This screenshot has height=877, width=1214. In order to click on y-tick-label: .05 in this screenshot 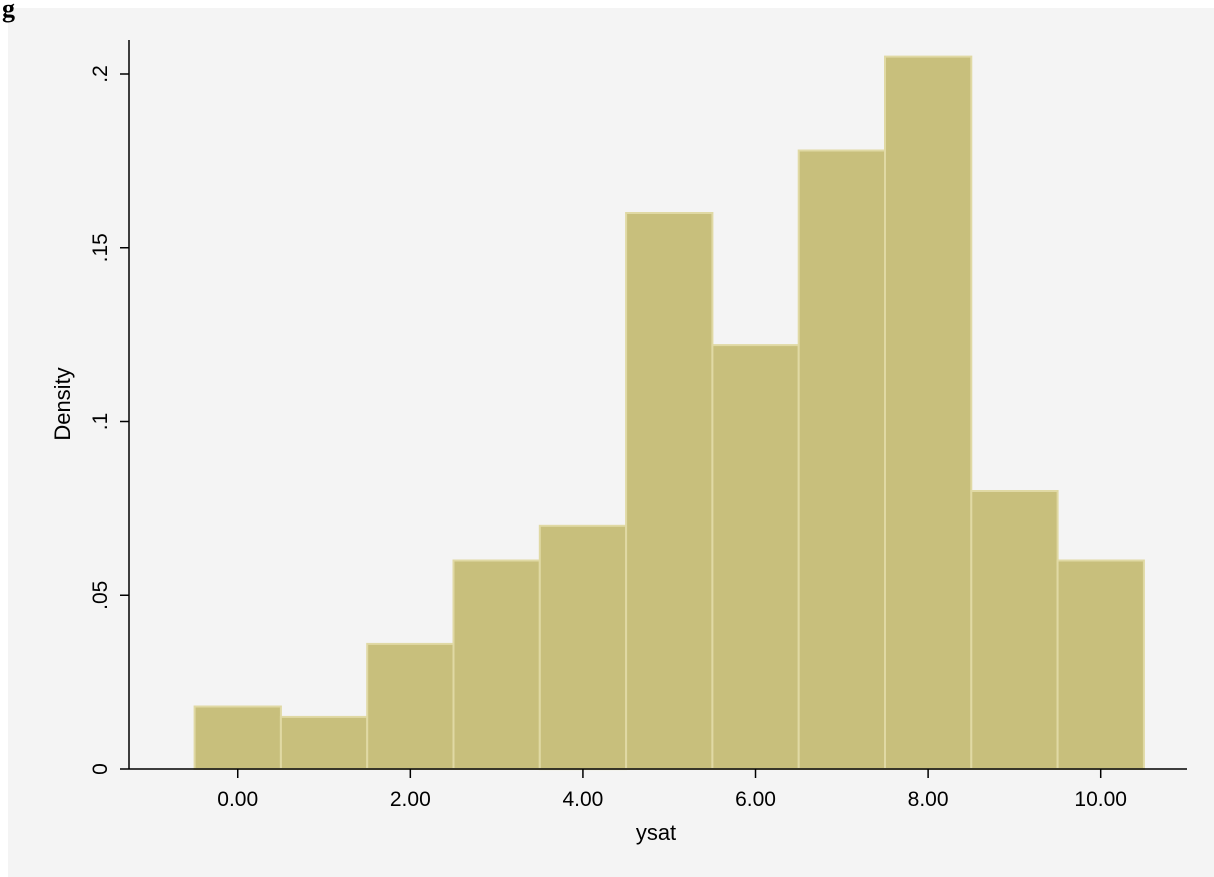, I will do `click(100, 595)`.